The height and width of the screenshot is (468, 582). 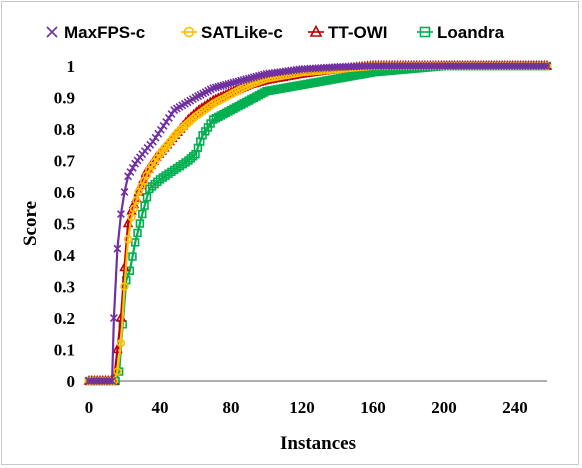 I want to click on y-tick-label: 0.9, so click(x=64, y=98).